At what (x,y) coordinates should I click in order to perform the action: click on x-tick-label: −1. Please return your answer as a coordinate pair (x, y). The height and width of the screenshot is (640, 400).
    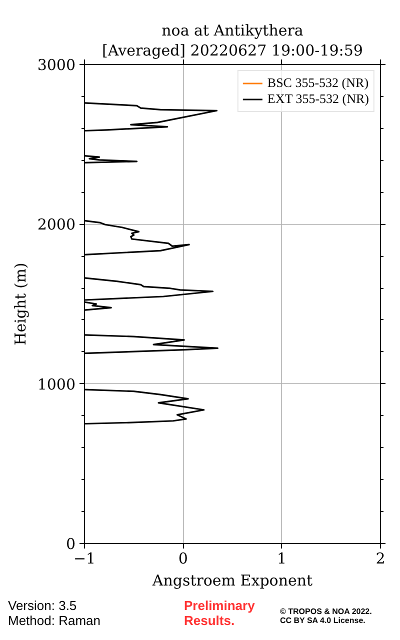
    Looking at the image, I should click on (84, 559).